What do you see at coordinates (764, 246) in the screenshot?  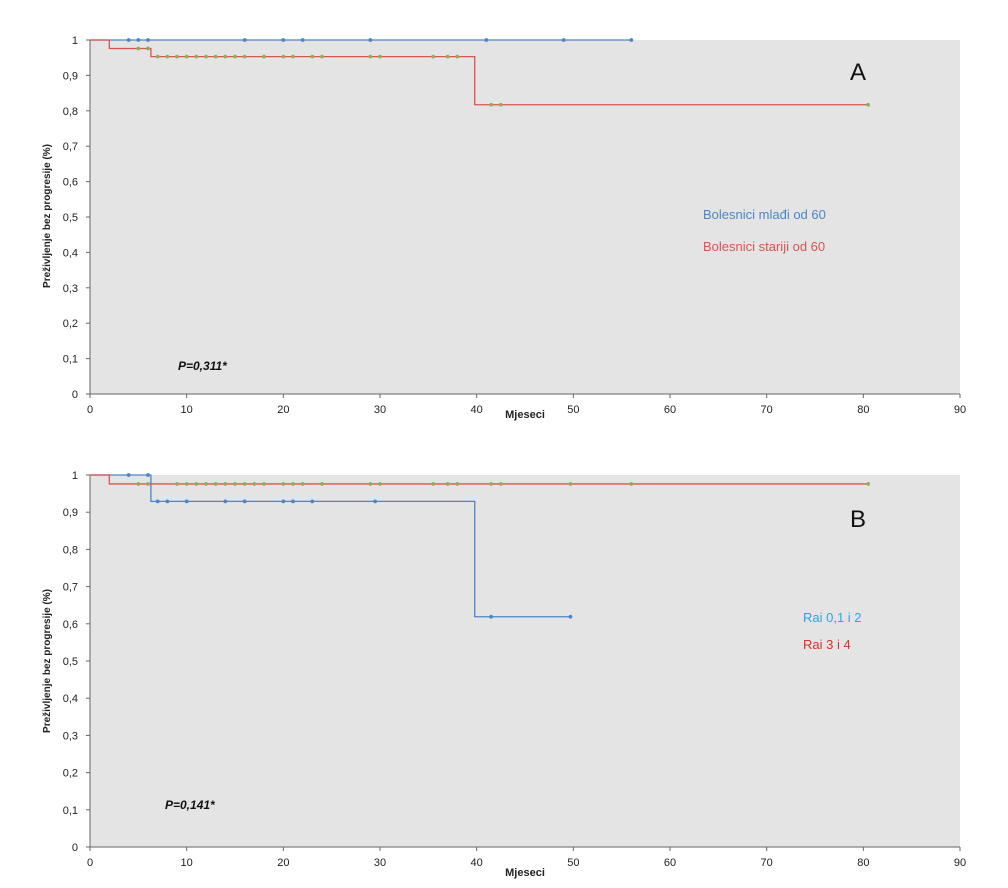 I see `legend-item-a-2: Bolesnici stariji od 60` at bounding box center [764, 246].